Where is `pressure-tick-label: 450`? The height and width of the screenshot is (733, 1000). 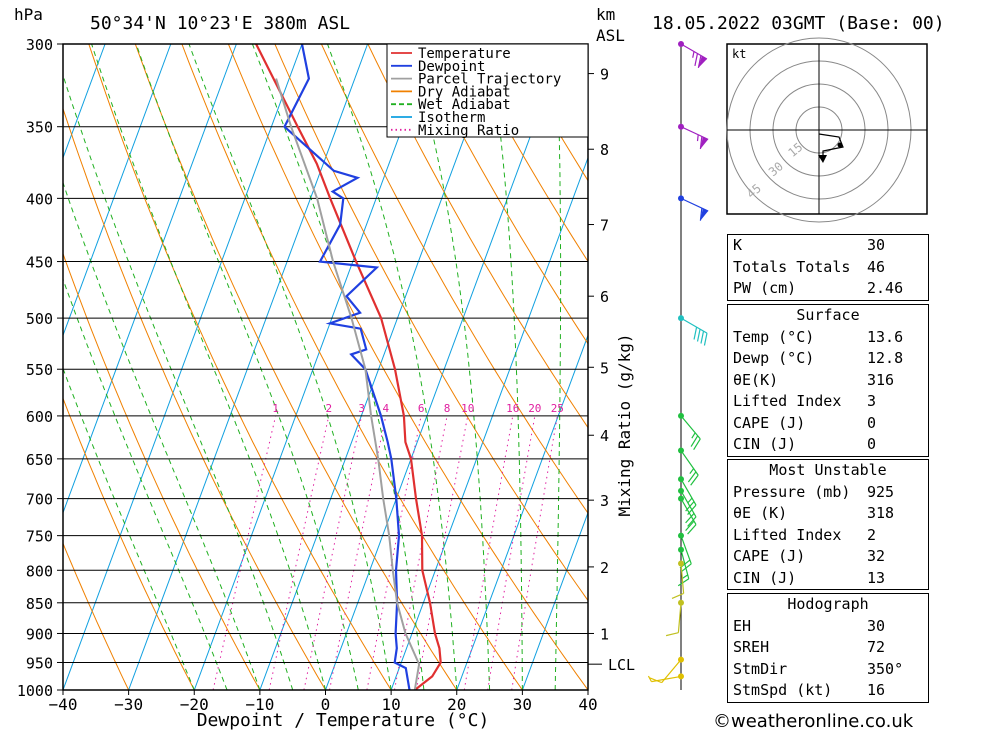
pressure-tick-label: 450 is located at coordinates (39, 263).